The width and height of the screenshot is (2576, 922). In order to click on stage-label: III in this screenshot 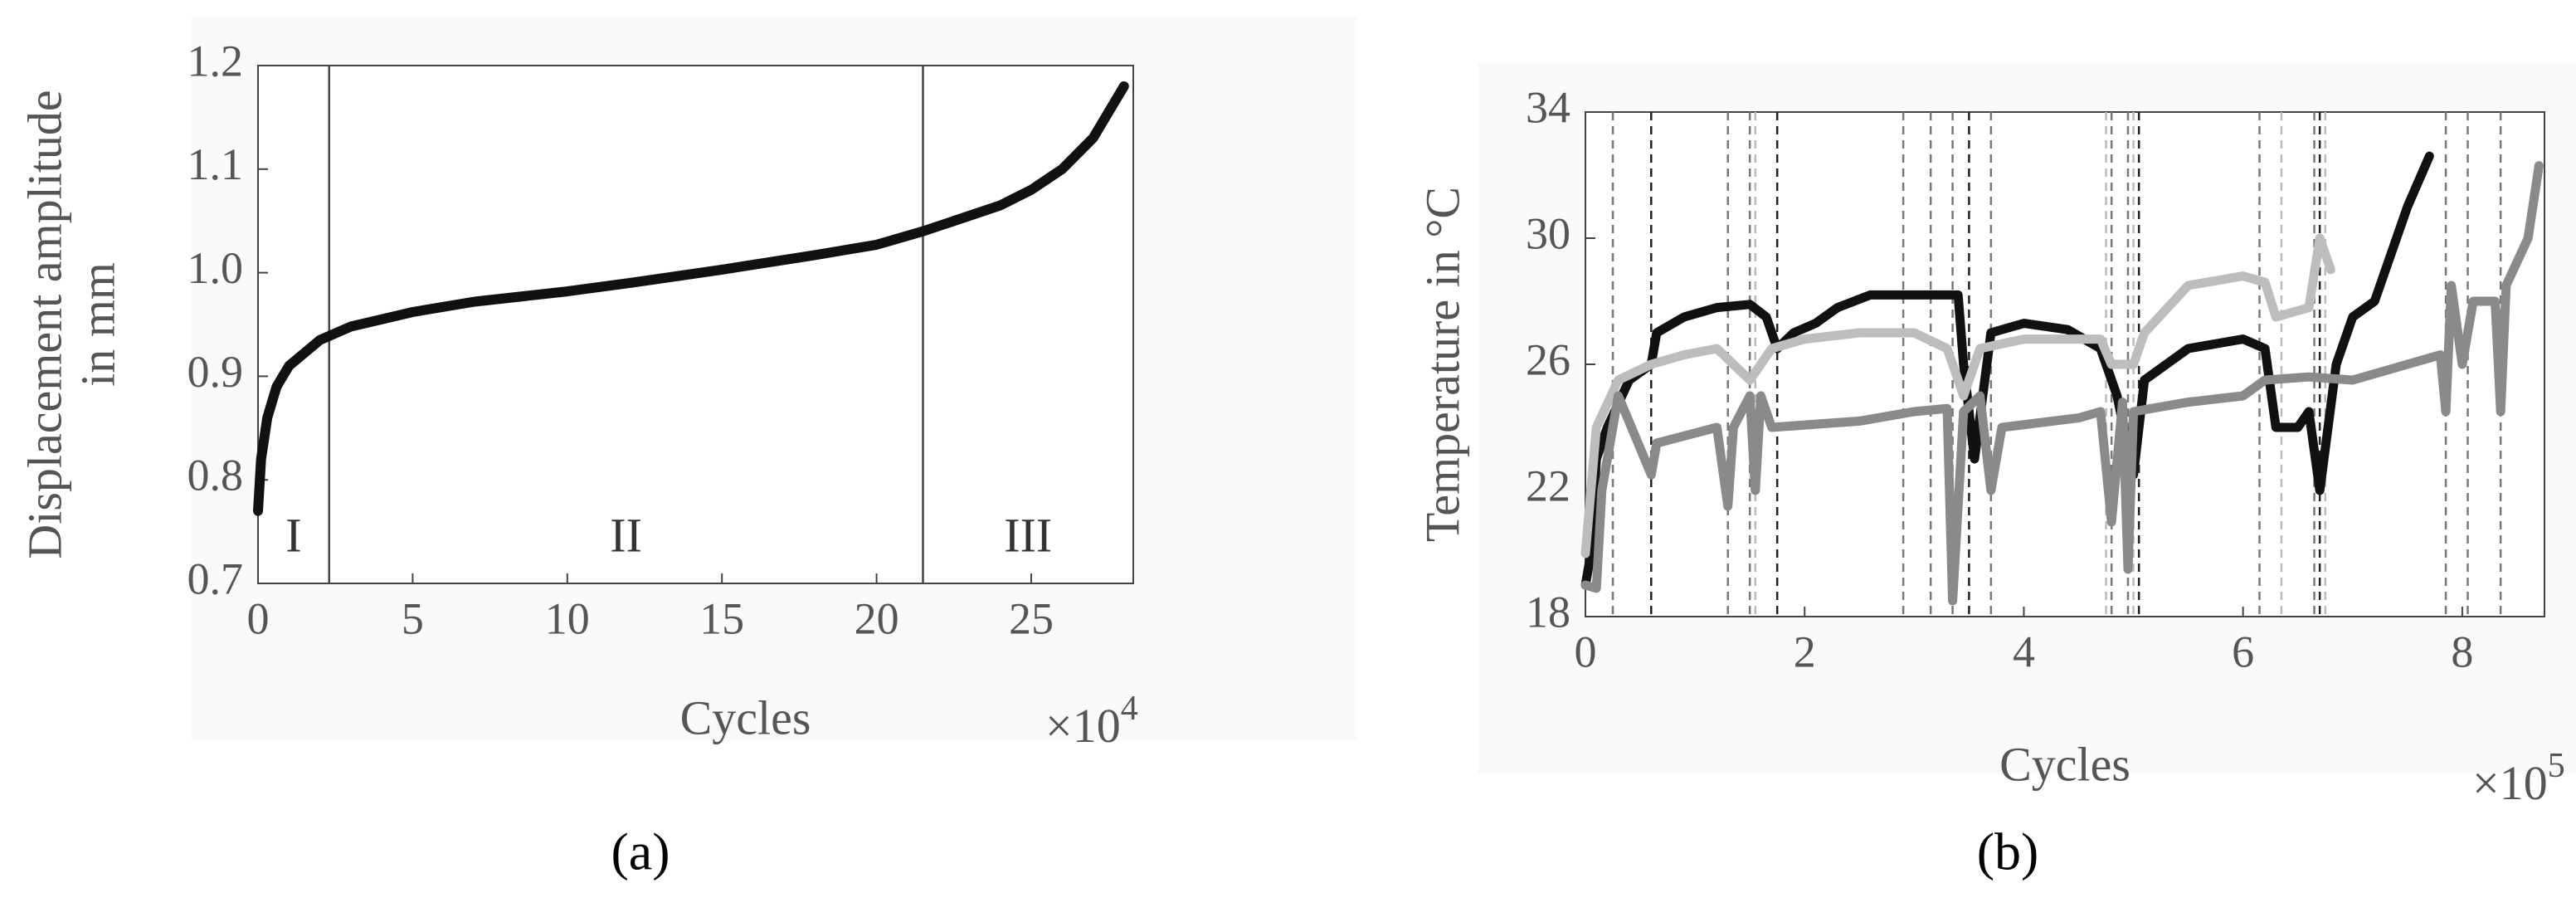, I will do `click(1028, 535)`.